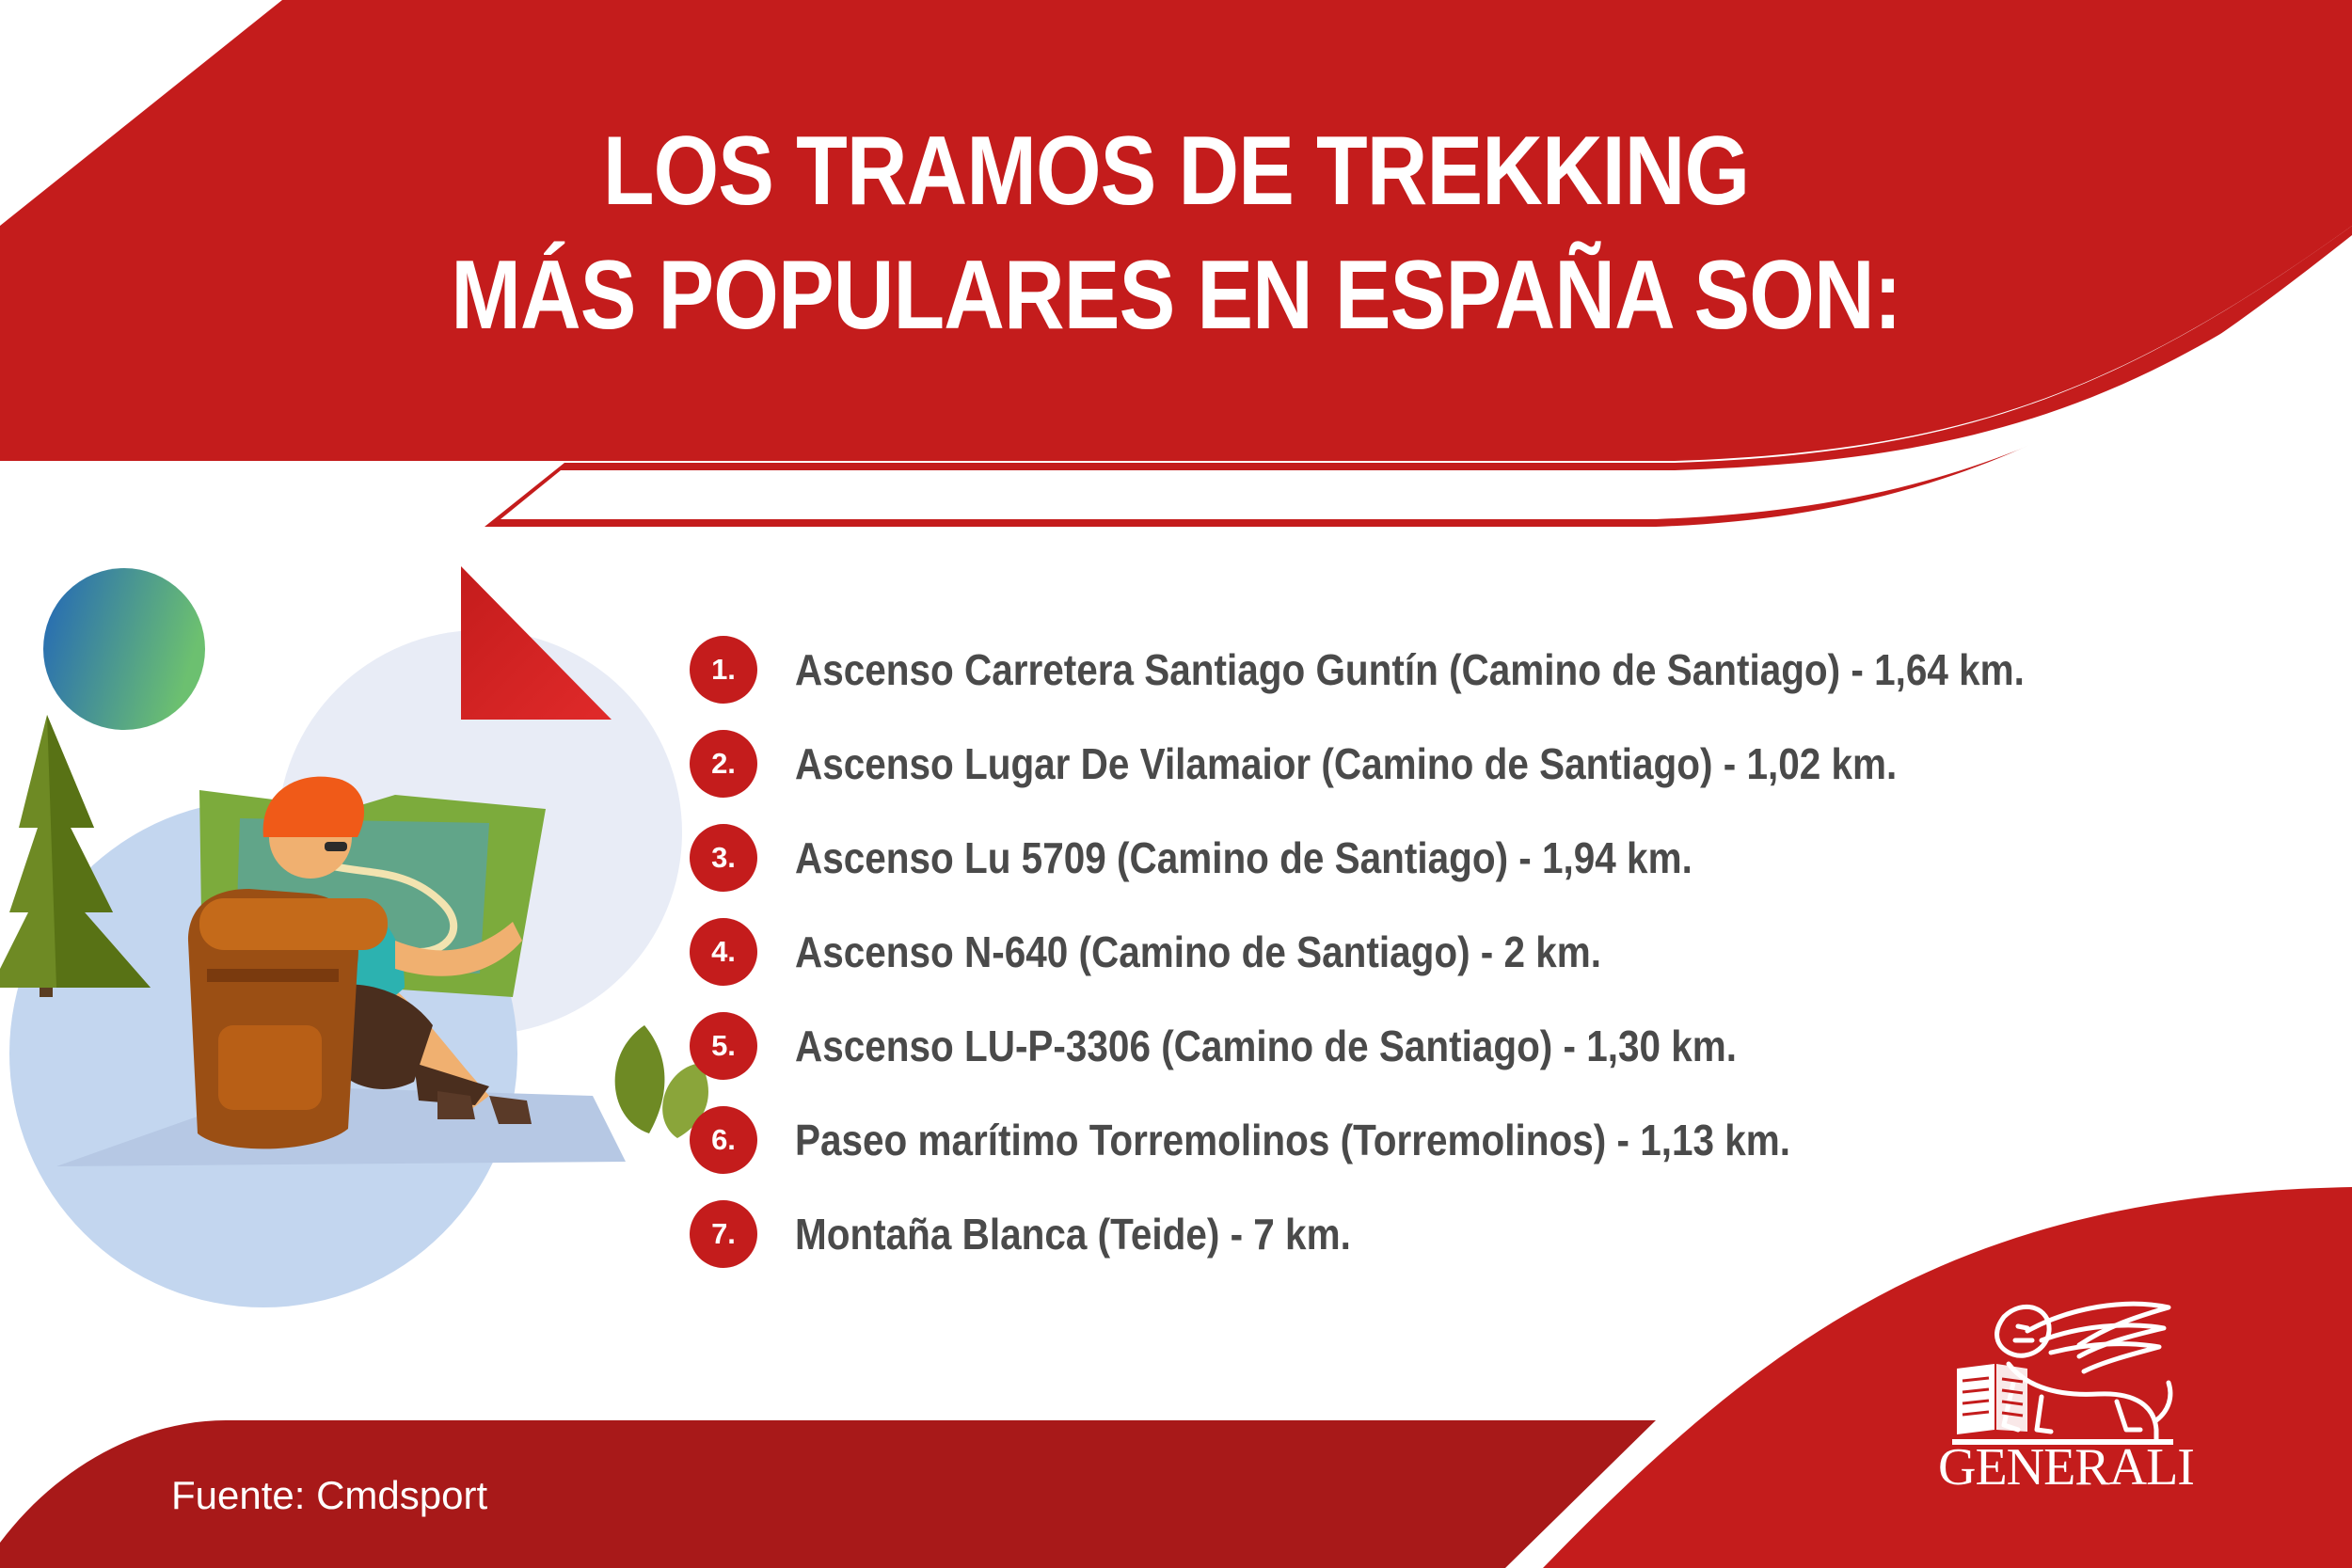 The width and height of the screenshot is (2352, 1568). What do you see at coordinates (723, 764) in the screenshot?
I see `list-item-number: 2.` at bounding box center [723, 764].